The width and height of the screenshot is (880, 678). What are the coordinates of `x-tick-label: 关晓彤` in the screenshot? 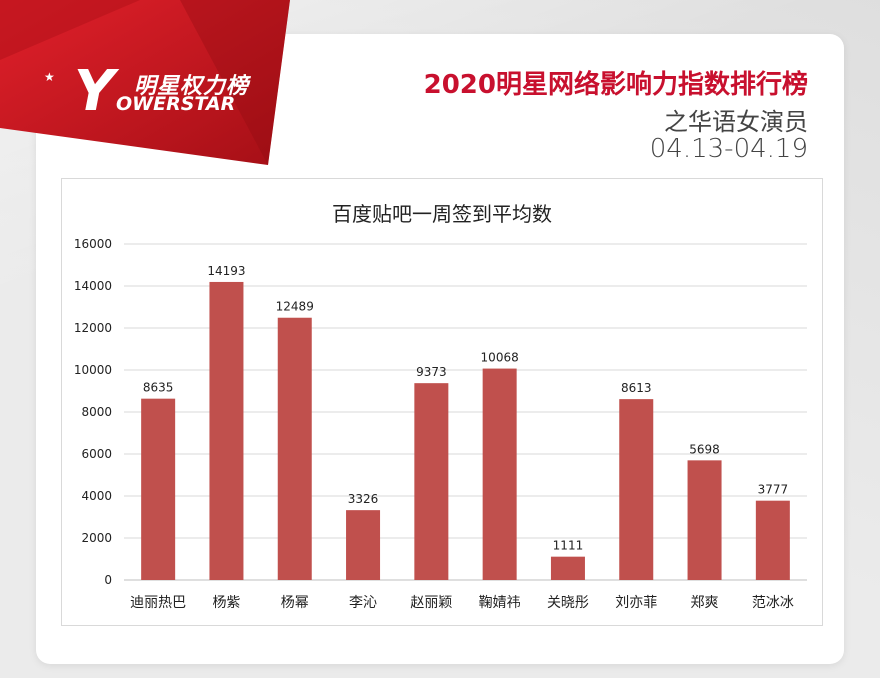 It's located at (568, 603).